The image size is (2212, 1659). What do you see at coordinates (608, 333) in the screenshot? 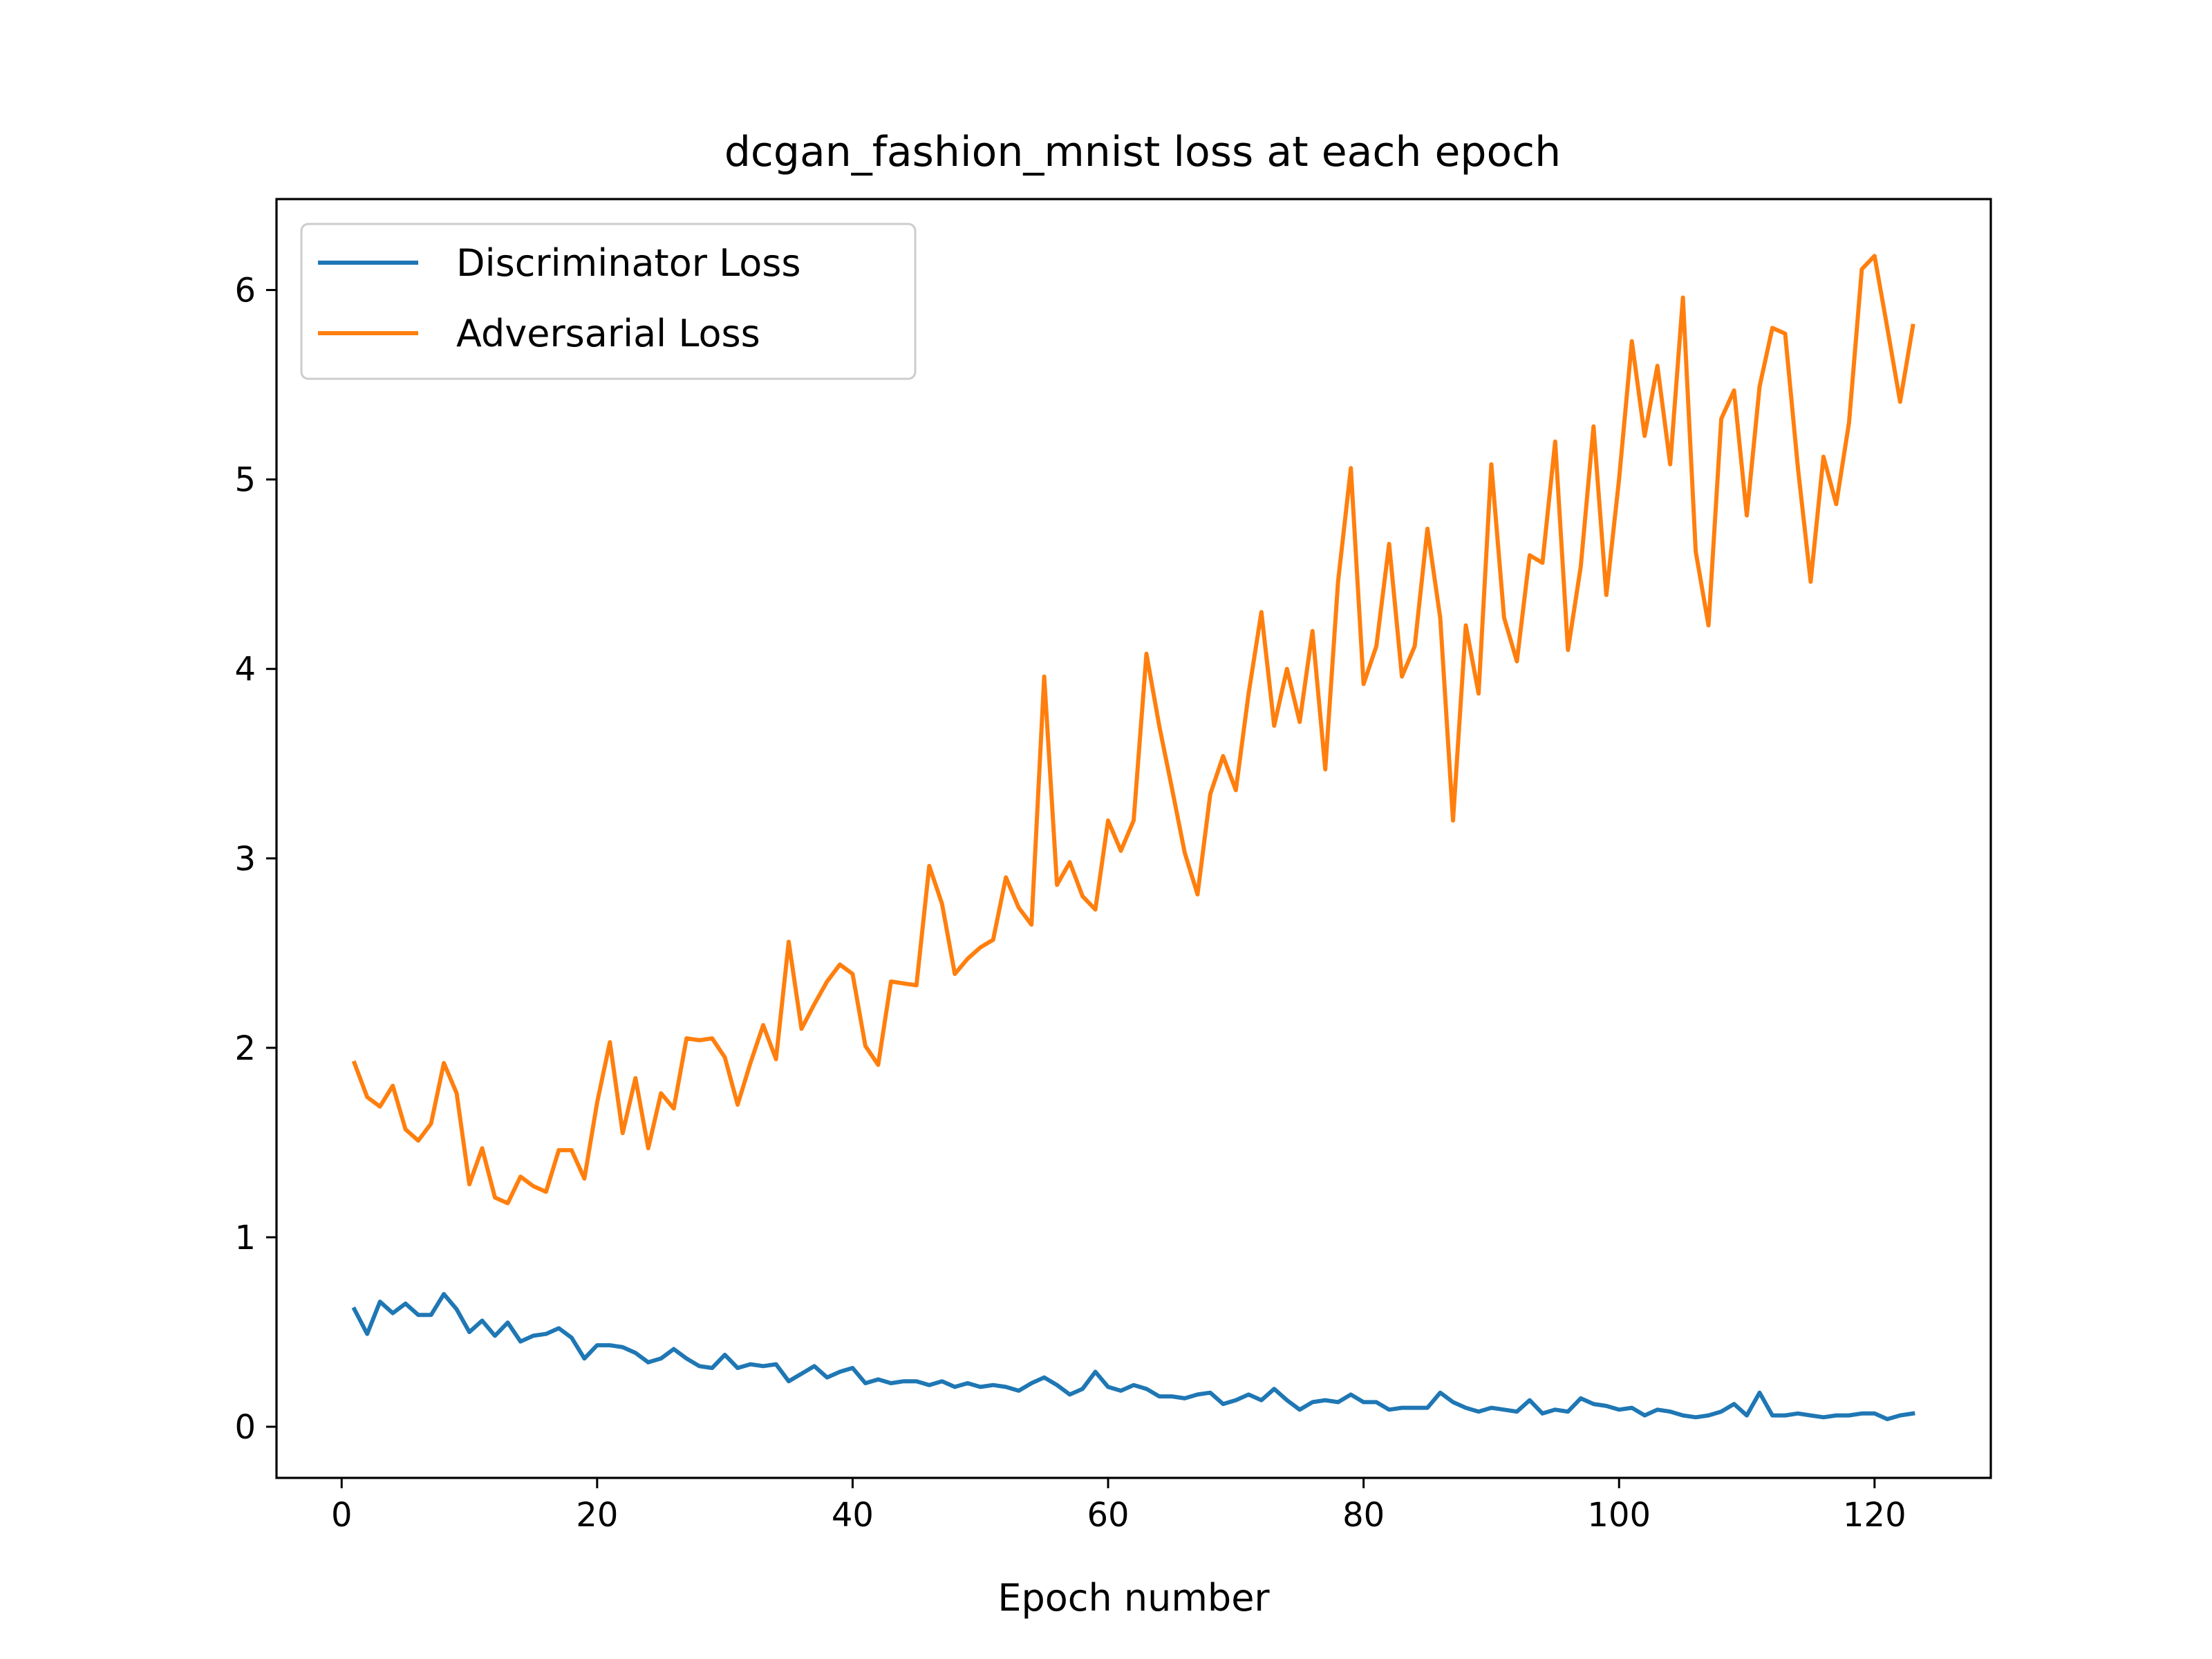
I see `legend-label-adversarial: Adversarial Loss` at bounding box center [608, 333].